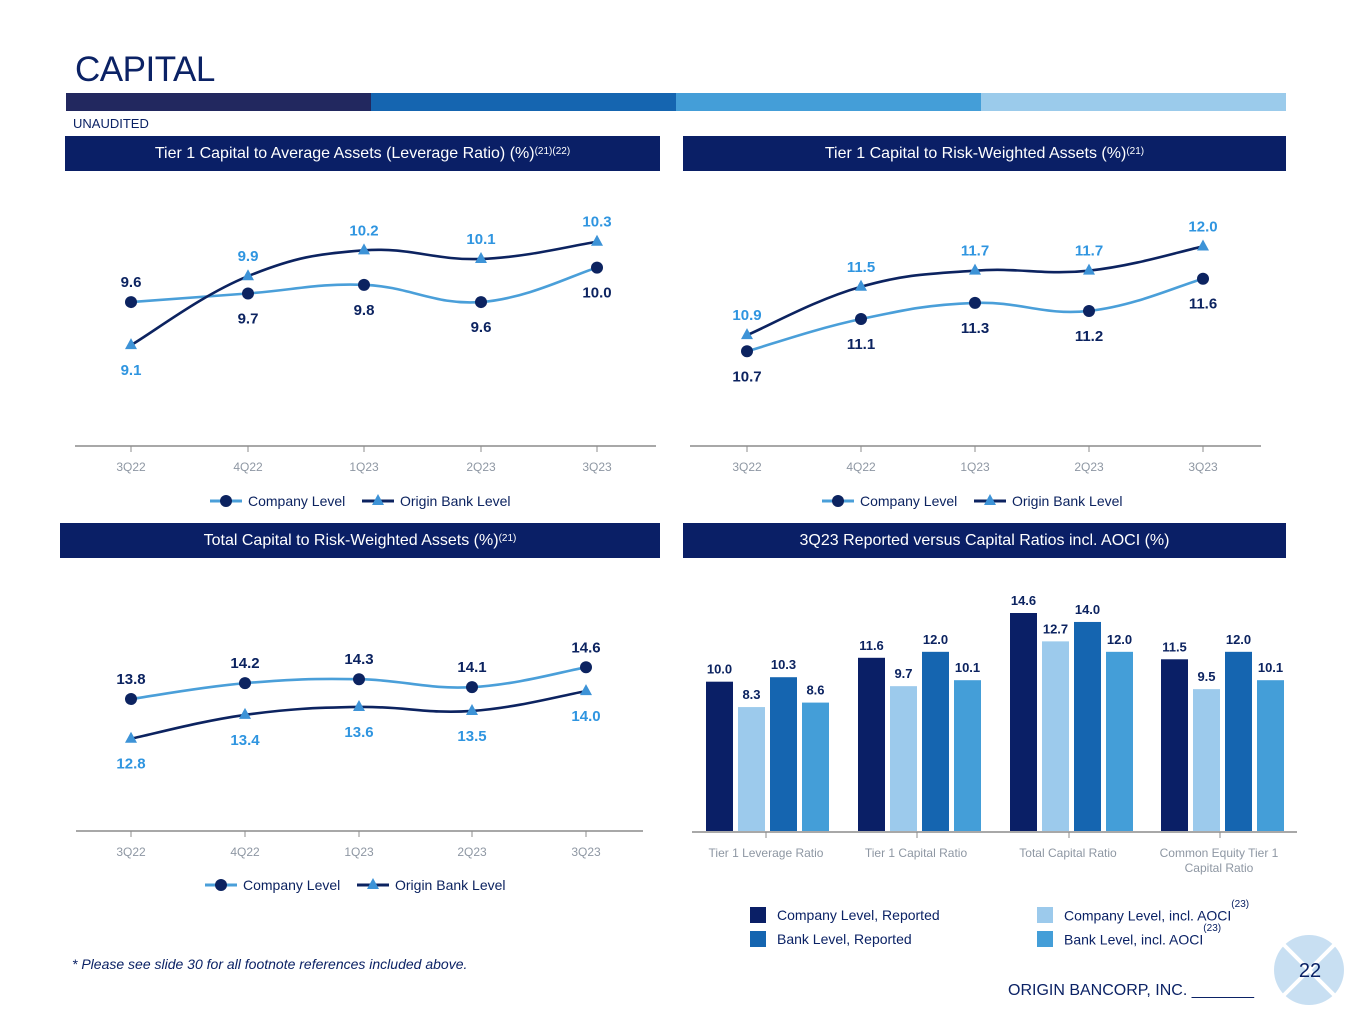  I want to click on data-label: 10.7, so click(746, 376).